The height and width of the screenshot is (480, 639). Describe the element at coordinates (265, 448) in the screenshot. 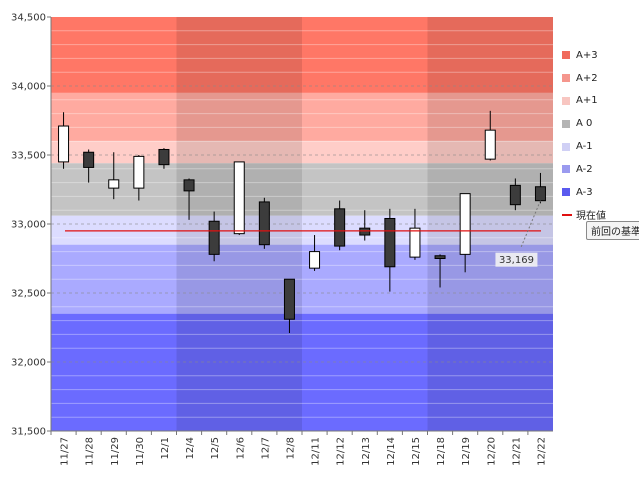

I see `x-tick-label: 12/7` at that location.